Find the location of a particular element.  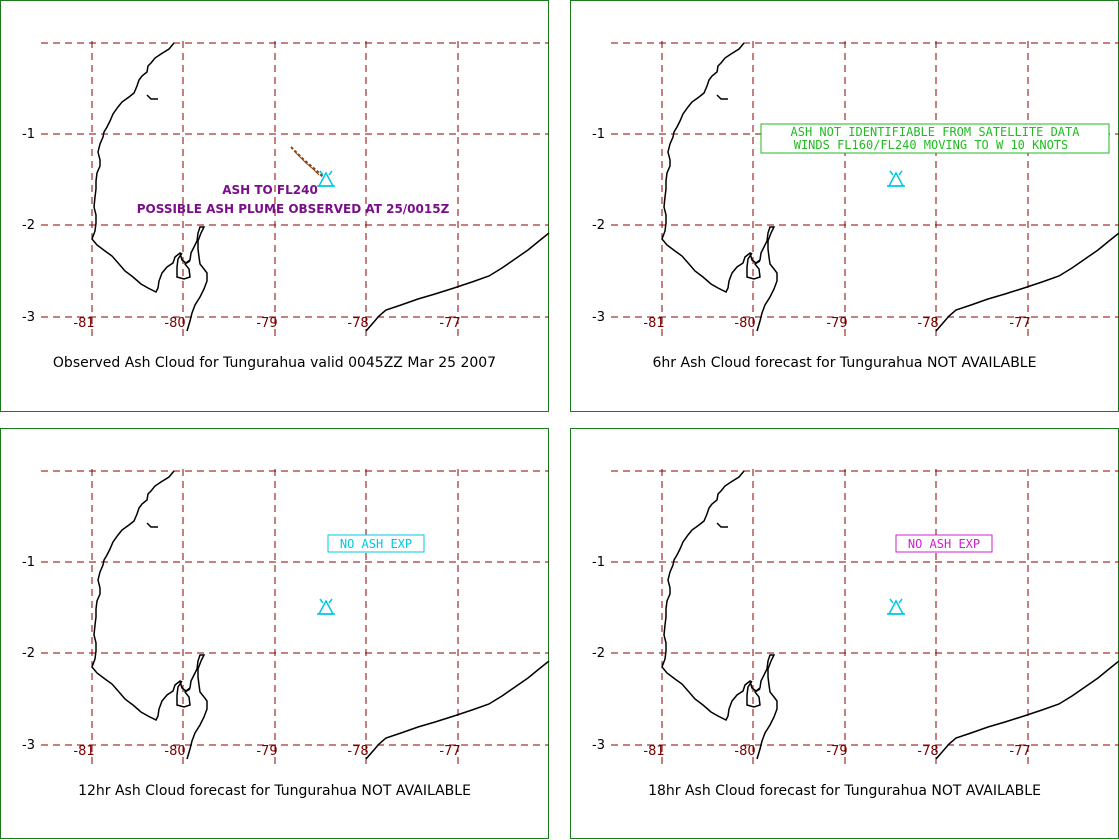

ash-plume is located at coordinates (307, 162).